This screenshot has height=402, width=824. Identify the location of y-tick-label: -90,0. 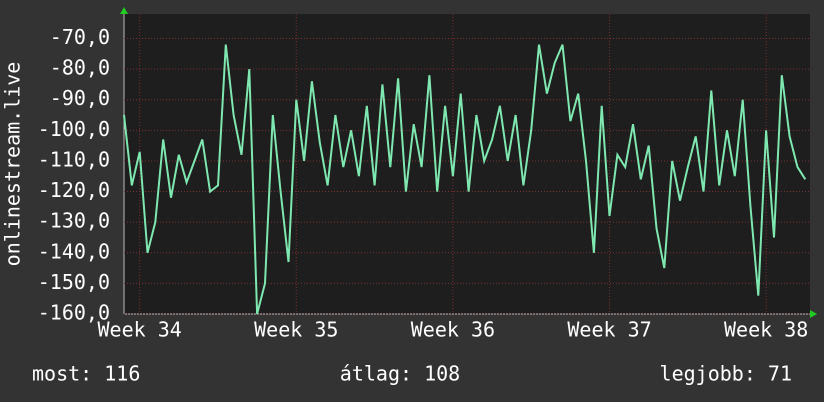
(80, 98).